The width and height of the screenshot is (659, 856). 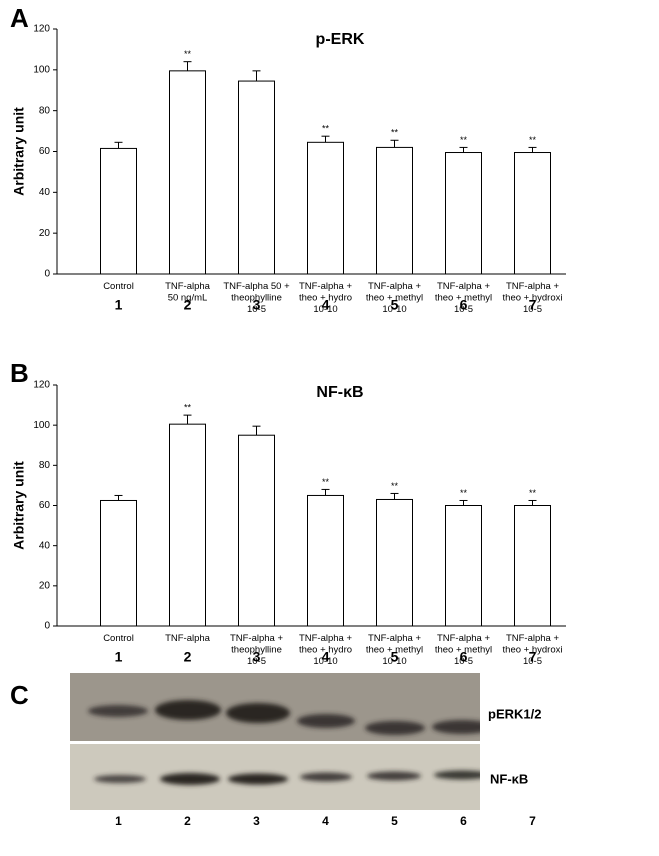 What do you see at coordinates (188, 297) in the screenshot?
I see `x-tick-line: 50 ng/mL` at bounding box center [188, 297].